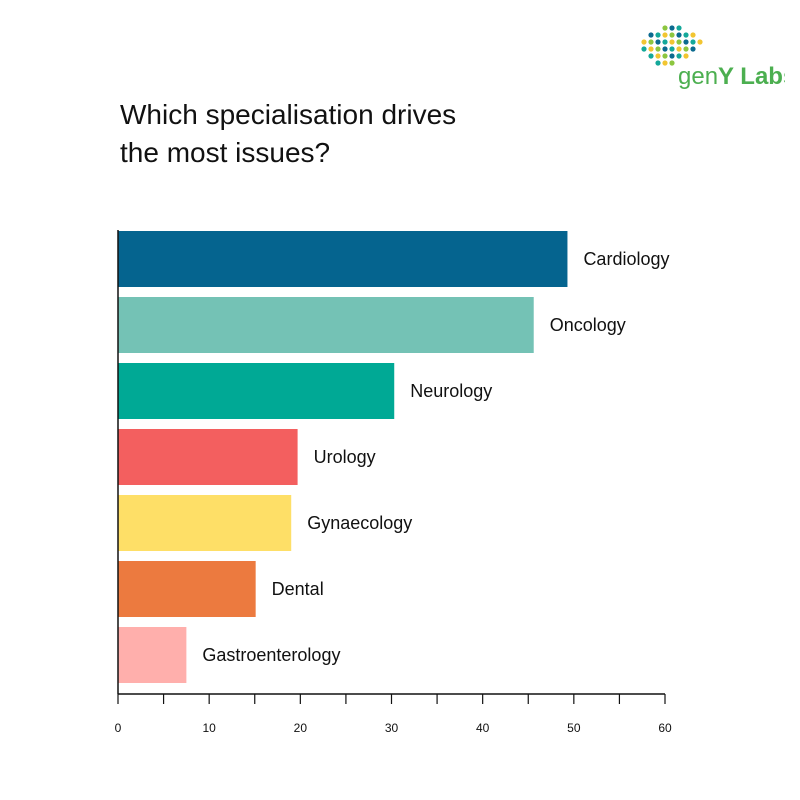 This screenshot has width=800, height=800. Describe the element at coordinates (626, 259) in the screenshot. I see `bar-label-cardiology: Cardiology` at that location.